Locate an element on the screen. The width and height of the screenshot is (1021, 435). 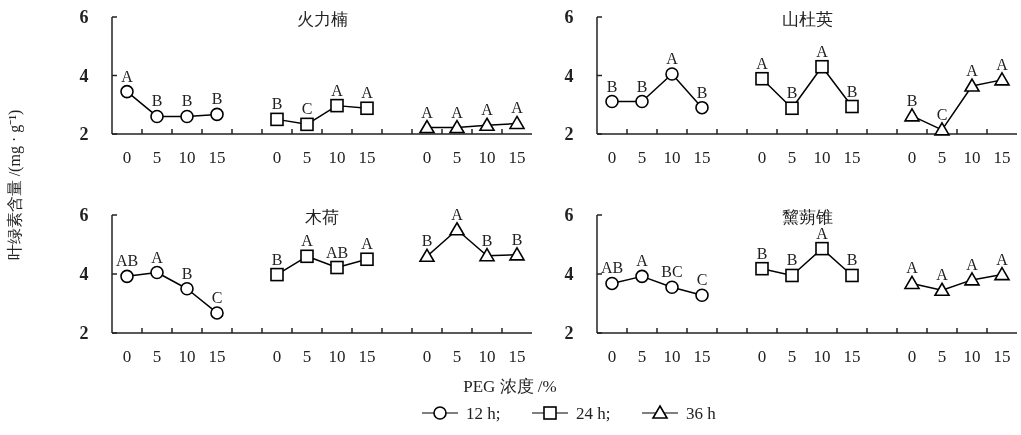
legend-label: 24 h; is located at coordinates (593, 413).